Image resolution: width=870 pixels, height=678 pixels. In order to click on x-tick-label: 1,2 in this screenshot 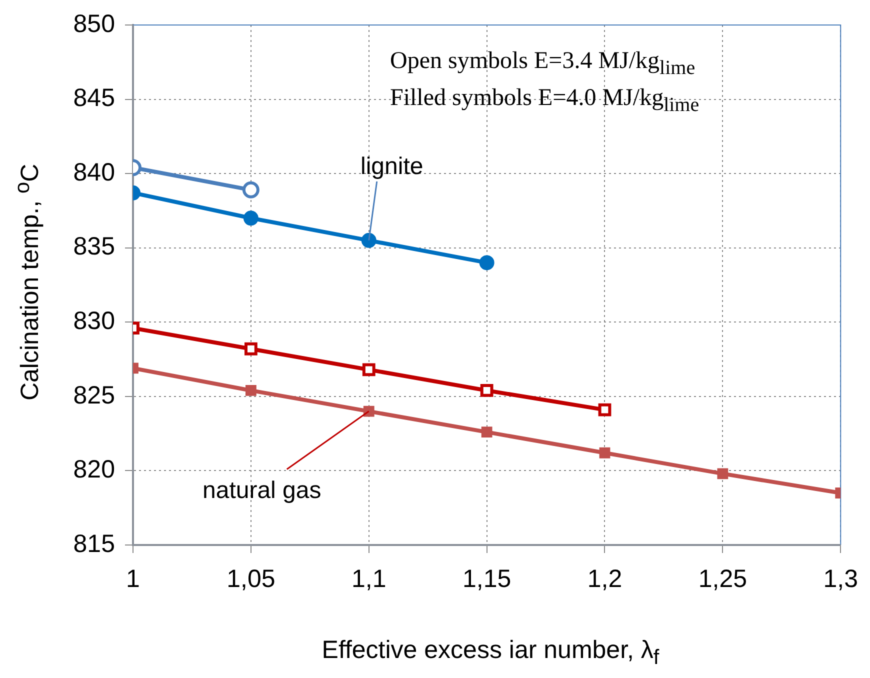, I will do `click(604, 578)`.